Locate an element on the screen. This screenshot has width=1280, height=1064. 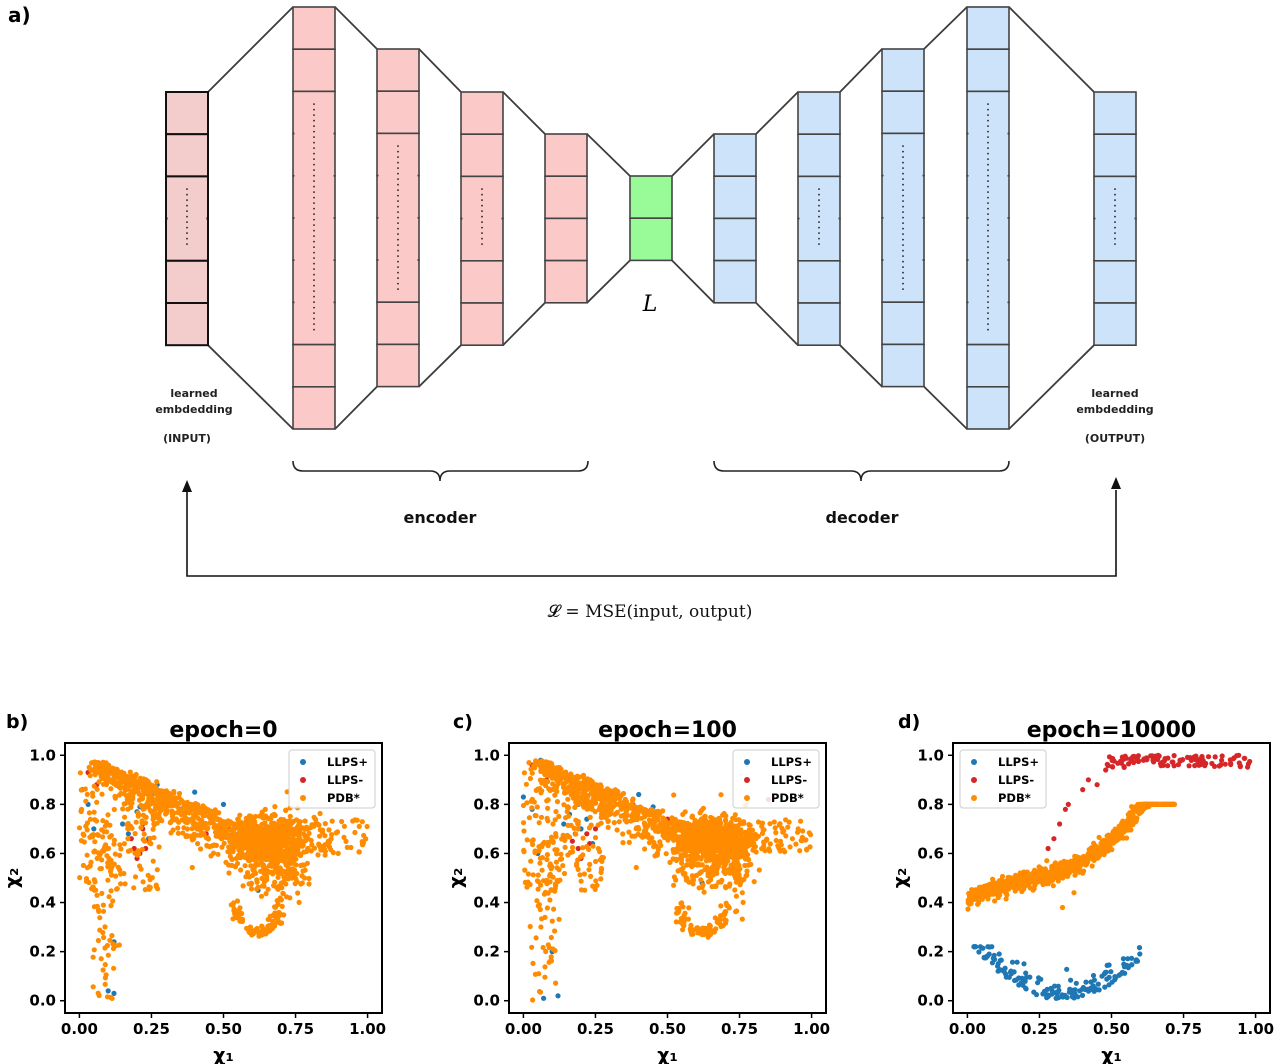
x-tick-label: 1.00 is located at coordinates (367, 1029).